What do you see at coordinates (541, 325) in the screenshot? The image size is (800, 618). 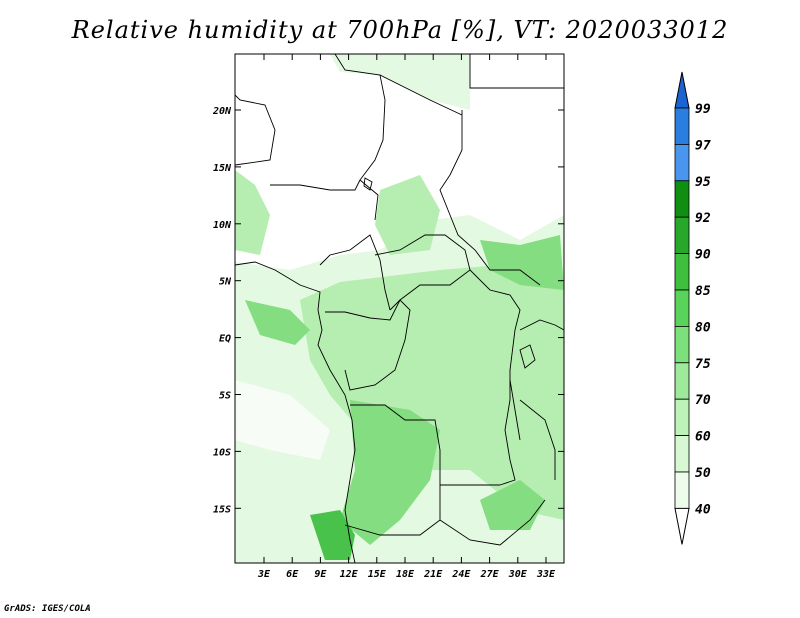 I see `border-east-africa` at bounding box center [541, 325].